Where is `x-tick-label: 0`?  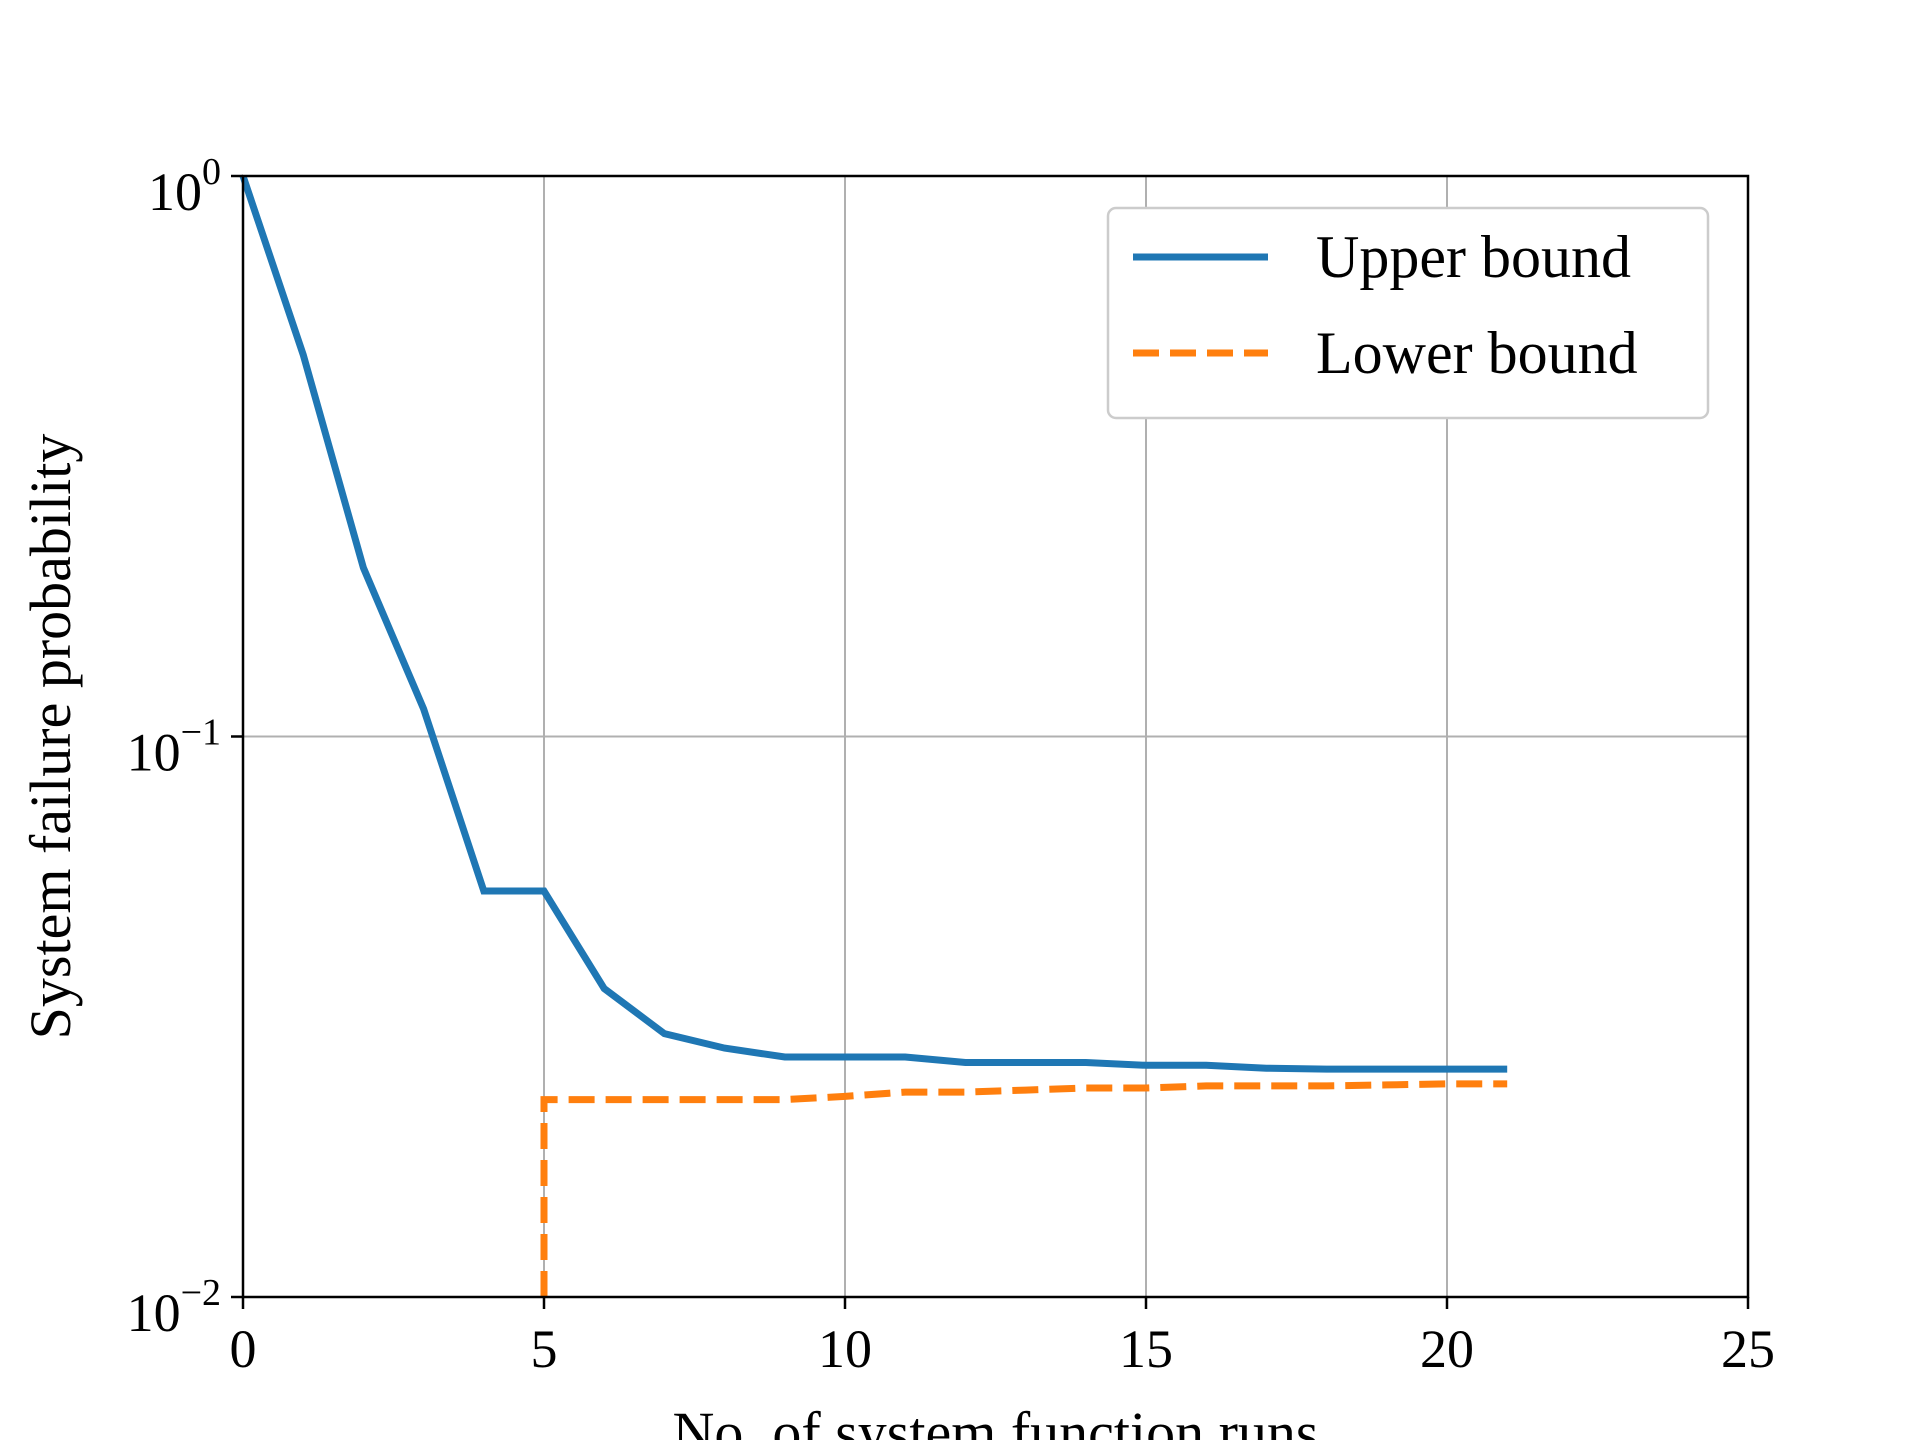 x-tick-label: 0 is located at coordinates (243, 1349).